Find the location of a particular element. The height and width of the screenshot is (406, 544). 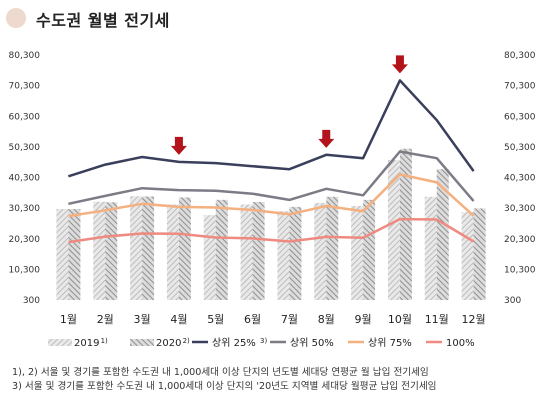

x-tick-label: 11월 is located at coordinates (437, 319).